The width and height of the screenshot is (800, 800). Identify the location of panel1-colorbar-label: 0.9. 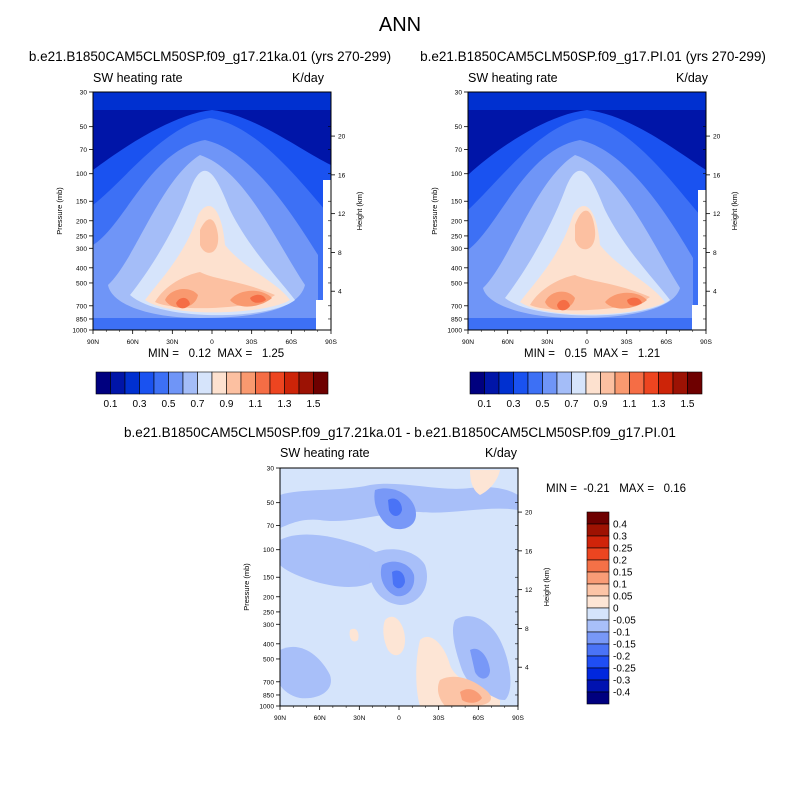
(227, 404).